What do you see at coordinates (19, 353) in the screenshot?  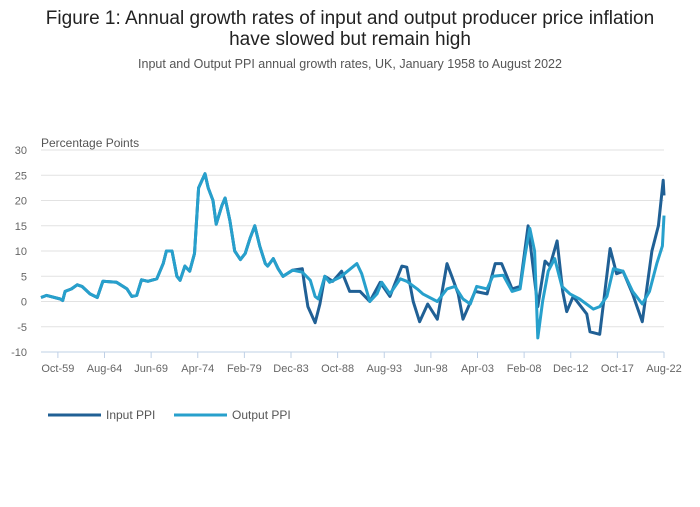 I see `y-tick-label: -10` at bounding box center [19, 353].